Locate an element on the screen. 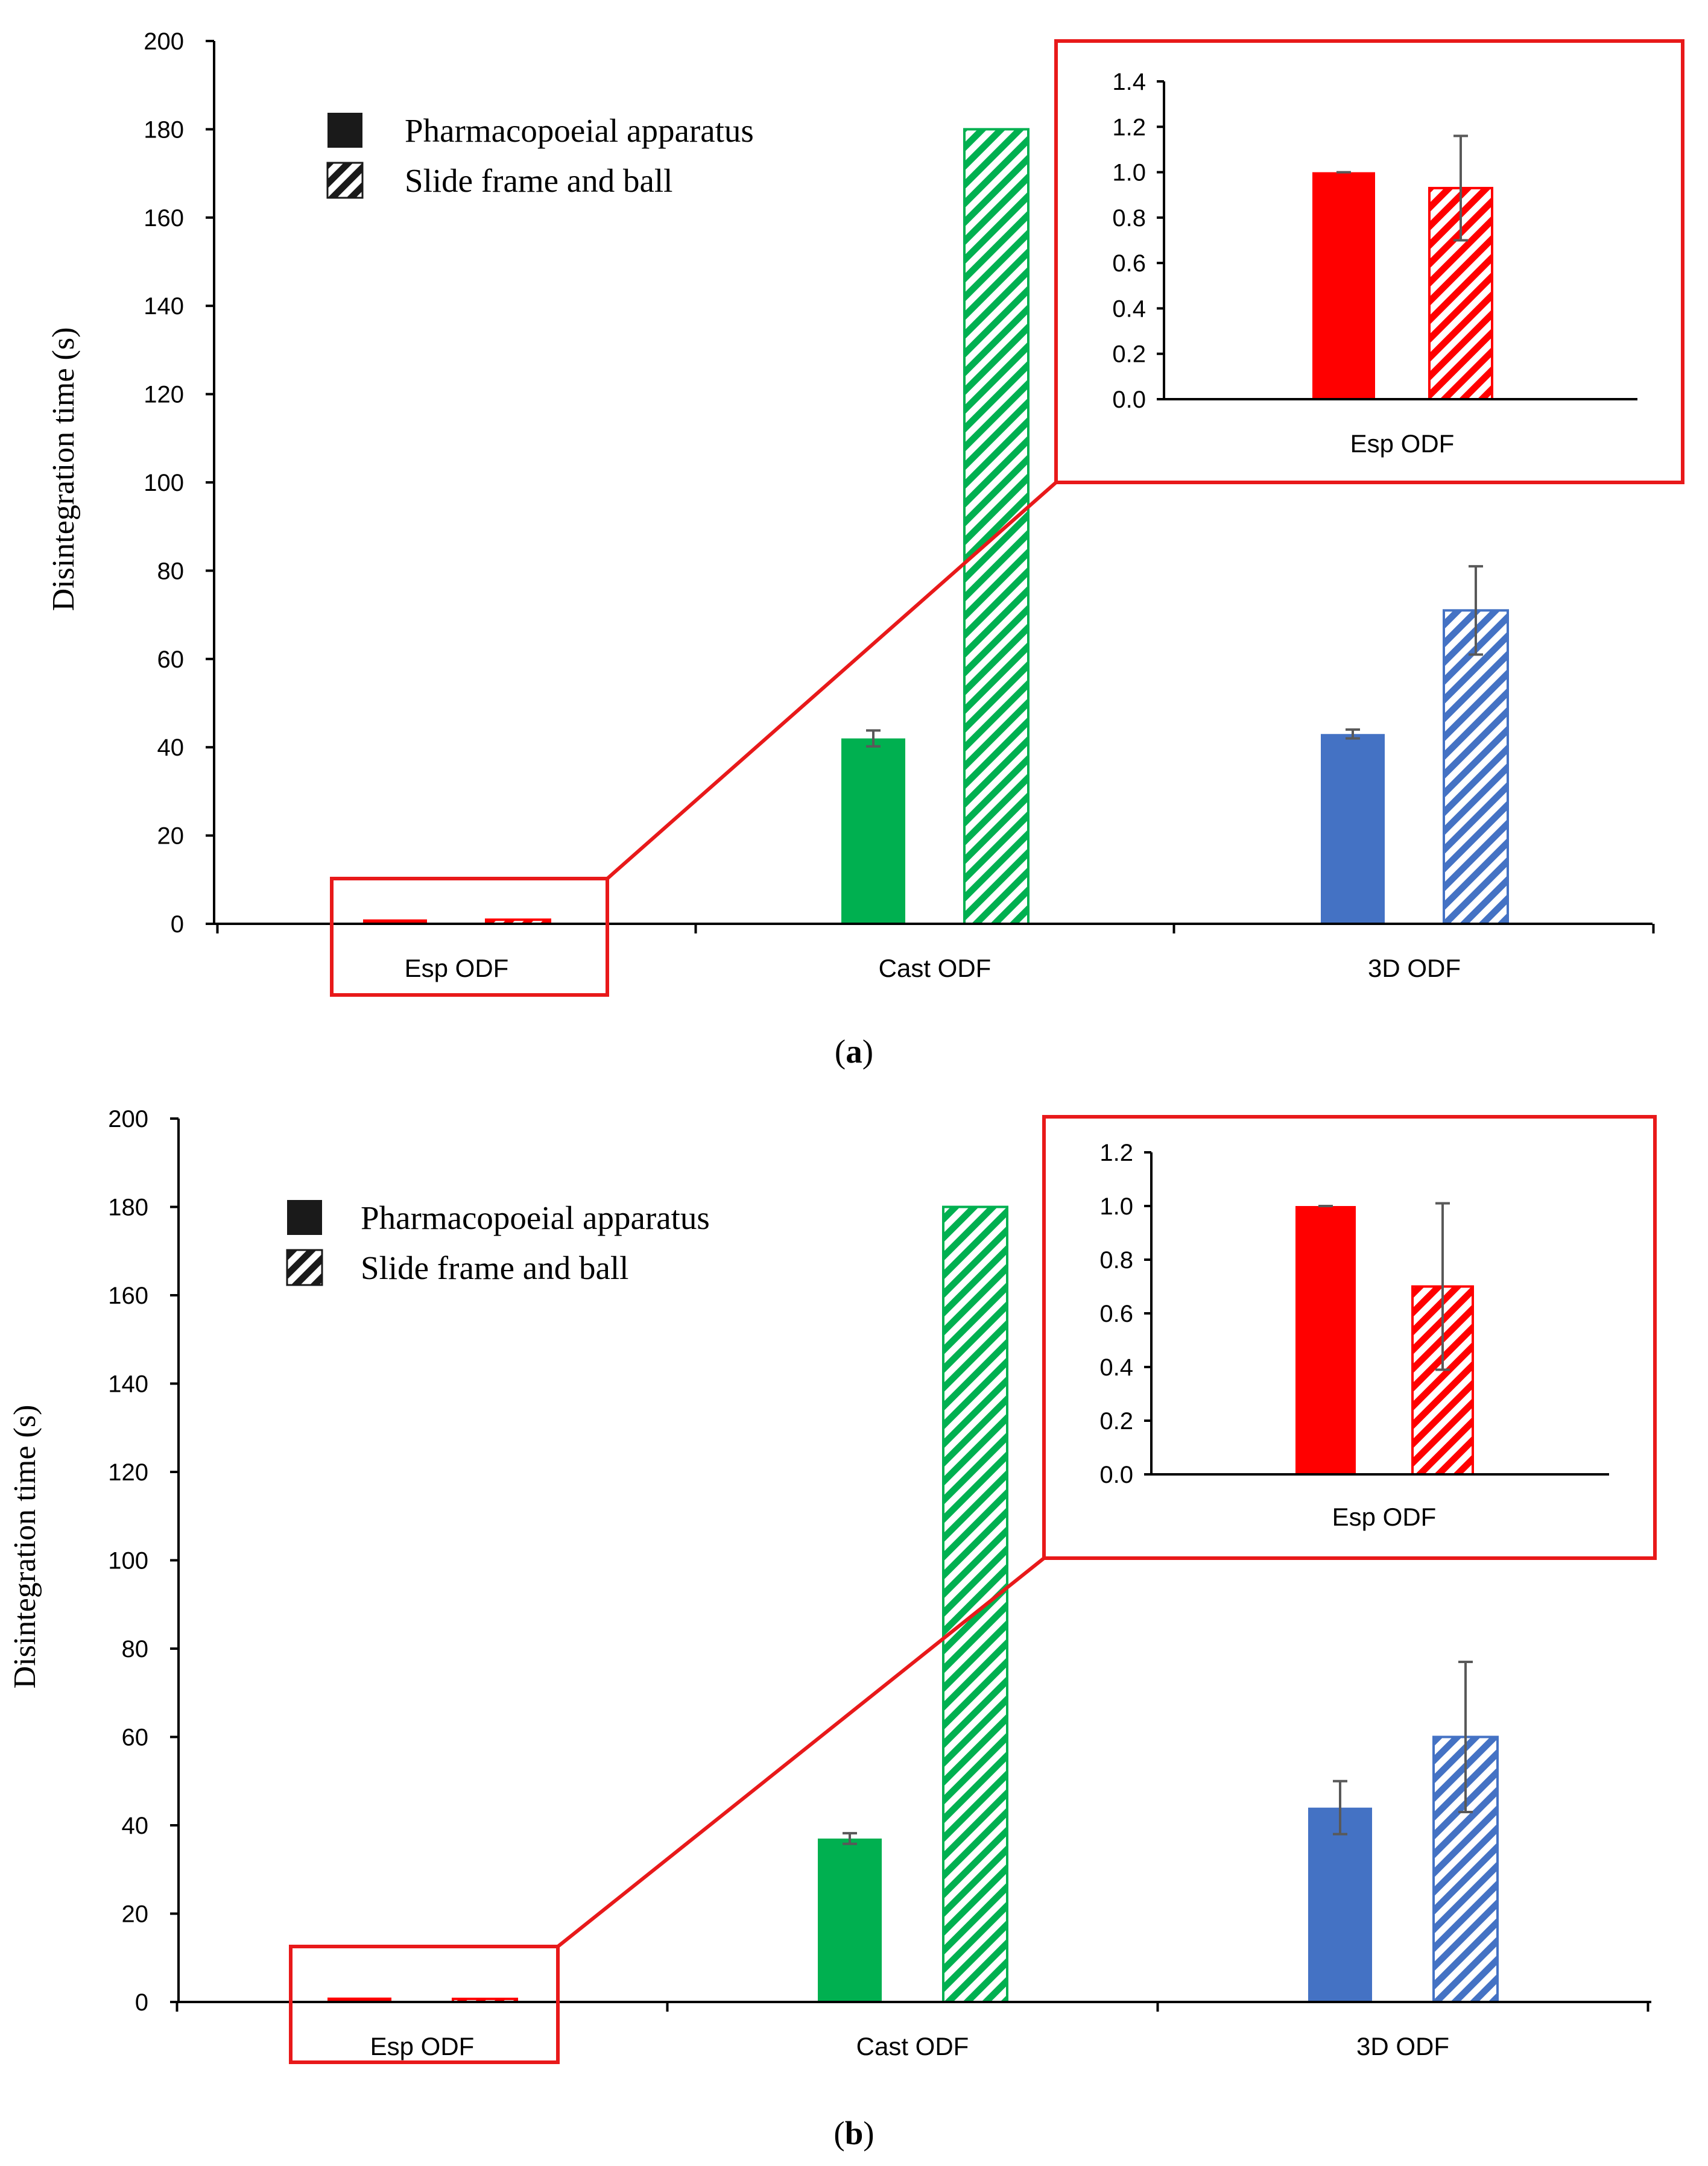  inset-y-tick-label-a-6: 1.2 is located at coordinates (1129, 127).